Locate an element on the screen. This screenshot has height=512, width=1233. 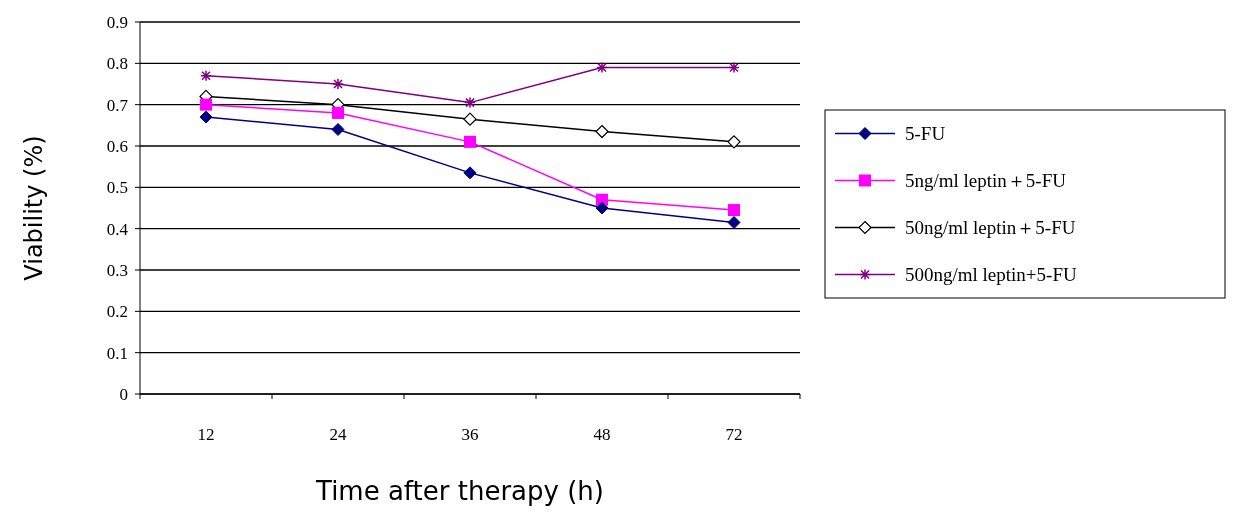
x-tick-label: 72 is located at coordinates (734, 434).